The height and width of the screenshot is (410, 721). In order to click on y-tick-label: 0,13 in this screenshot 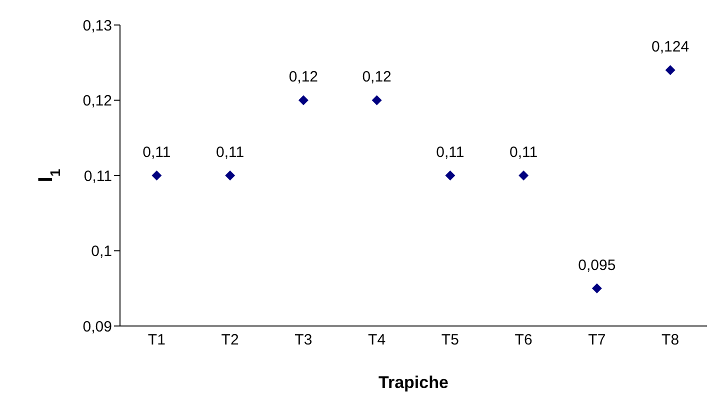, I will do `click(97, 25)`.